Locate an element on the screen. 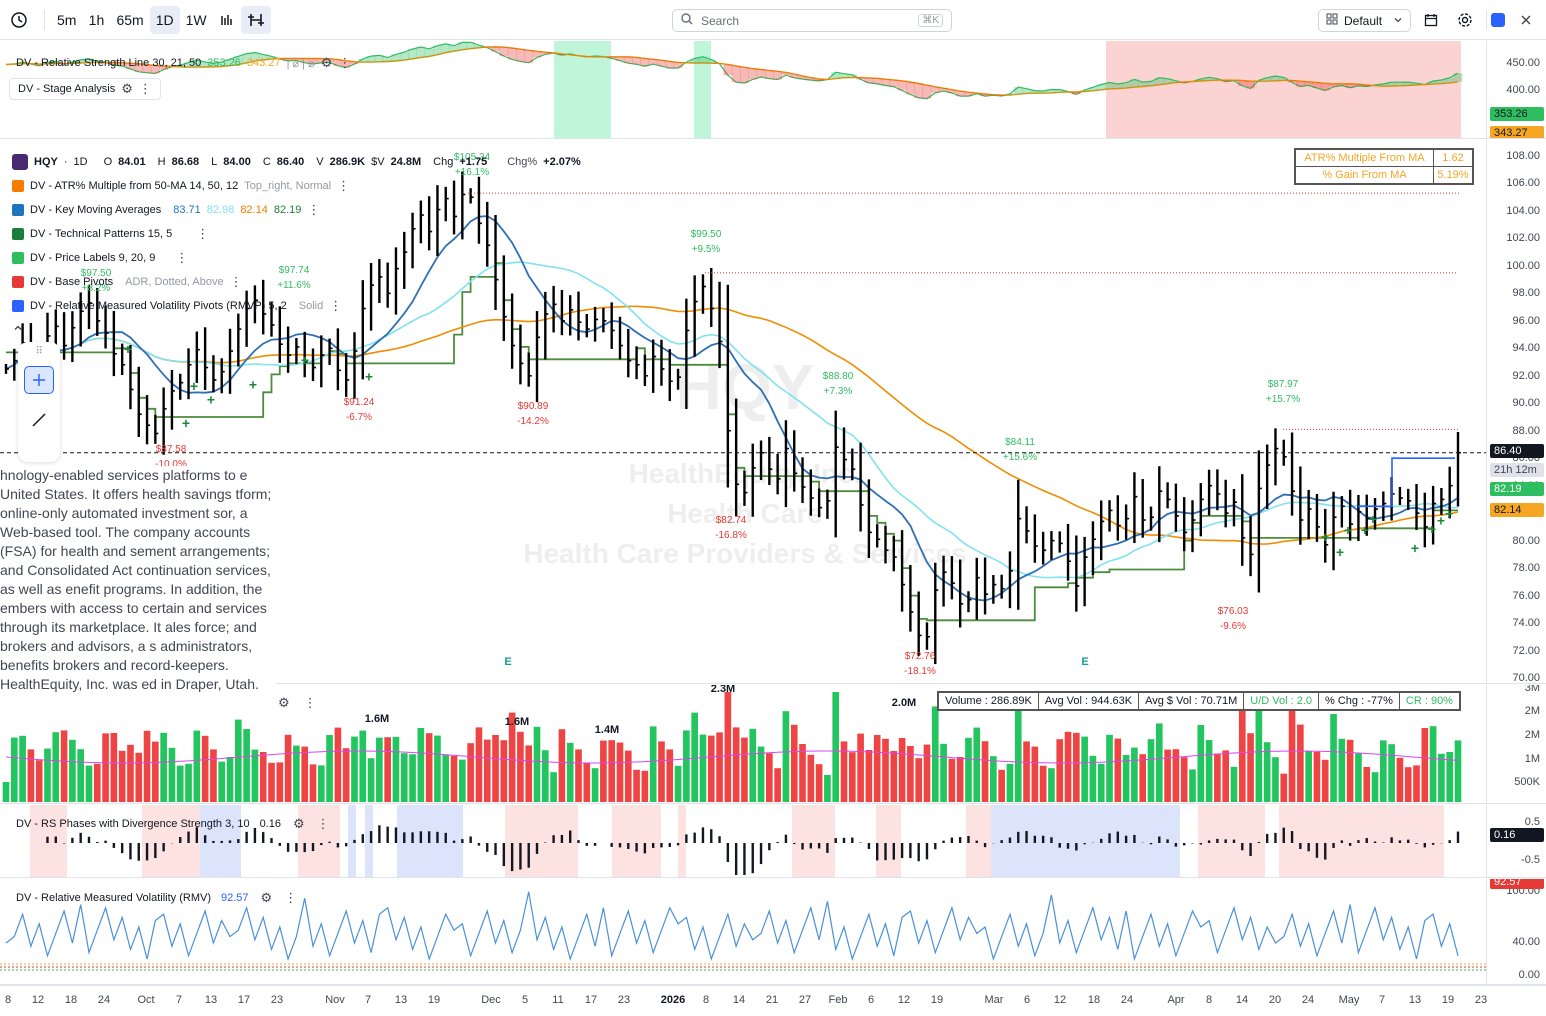 The image size is (1546, 1016). indicator-row-base-pivots: DV - Base Pivots ADR, Dotted, Above ⋮ is located at coordinates (296, 282).